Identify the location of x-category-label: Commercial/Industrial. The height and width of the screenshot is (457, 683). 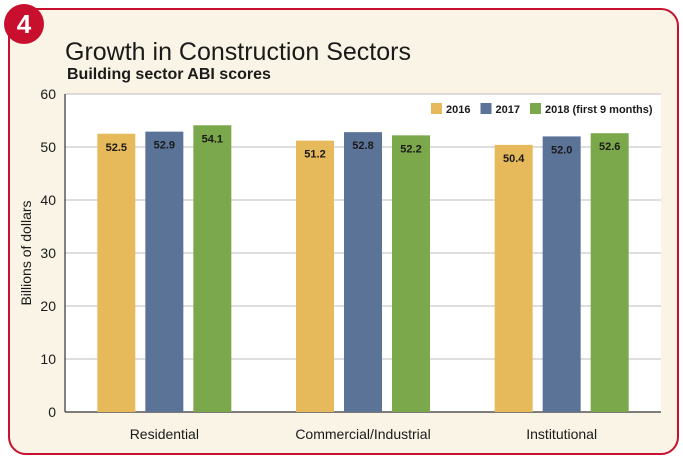
(362, 434).